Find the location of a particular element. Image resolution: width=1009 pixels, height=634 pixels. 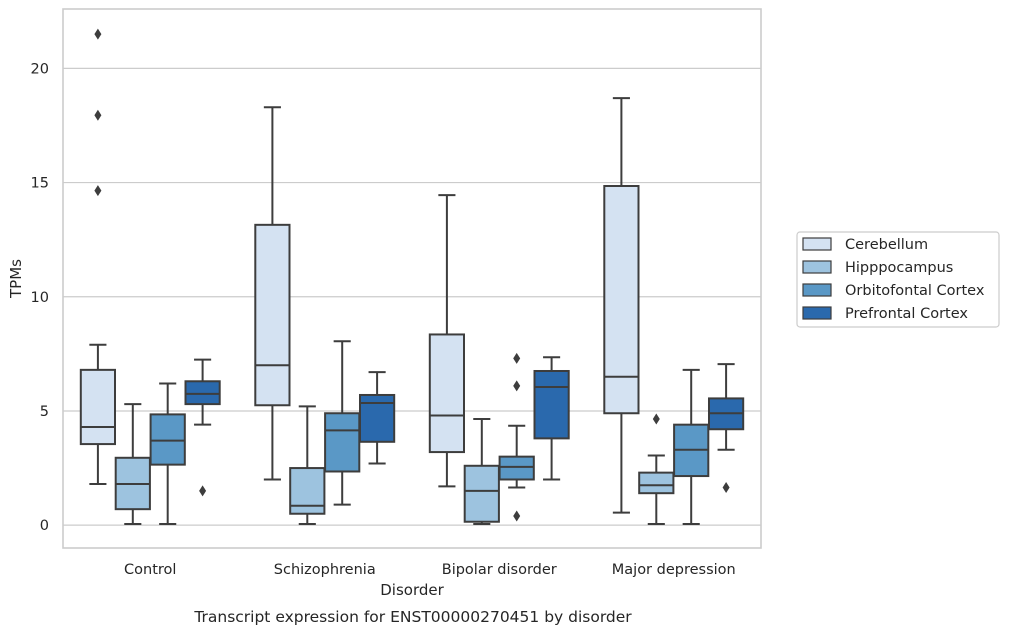

legend-label: Cerebellum is located at coordinates (886, 245).